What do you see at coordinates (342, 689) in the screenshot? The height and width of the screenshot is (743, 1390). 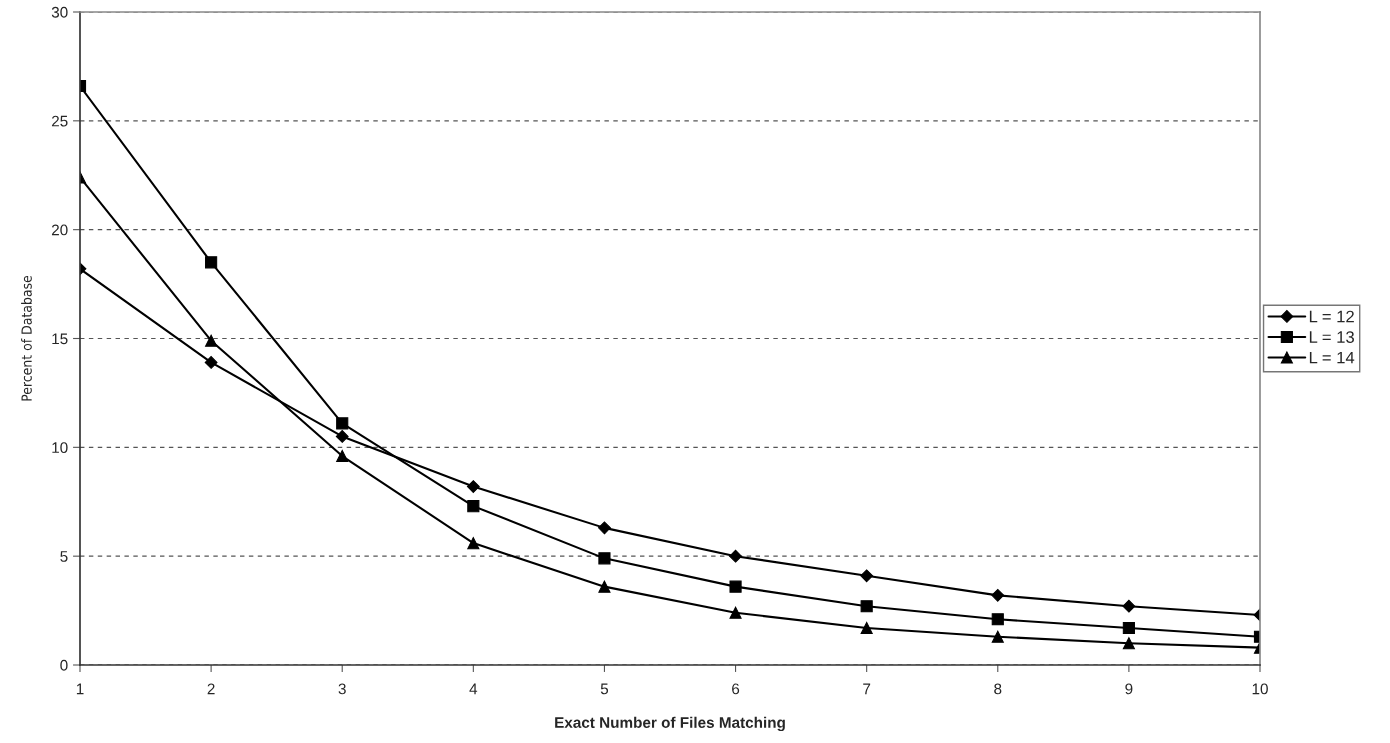 I see `x-tick-label: 3` at bounding box center [342, 689].